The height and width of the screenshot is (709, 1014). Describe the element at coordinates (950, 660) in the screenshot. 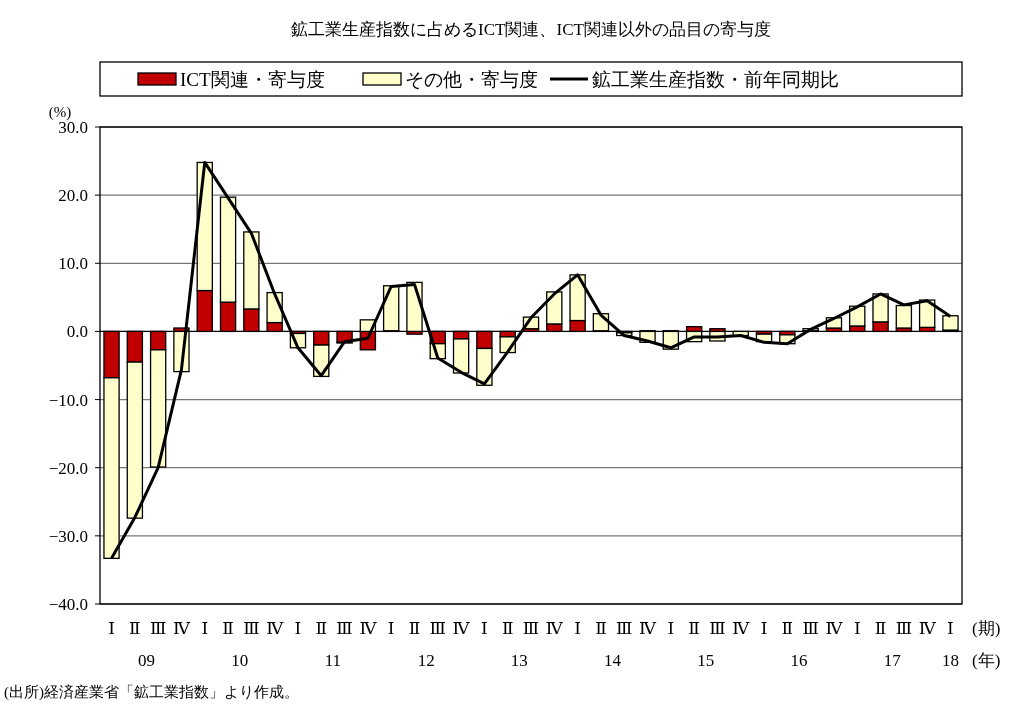

I see `text: 18` at that location.